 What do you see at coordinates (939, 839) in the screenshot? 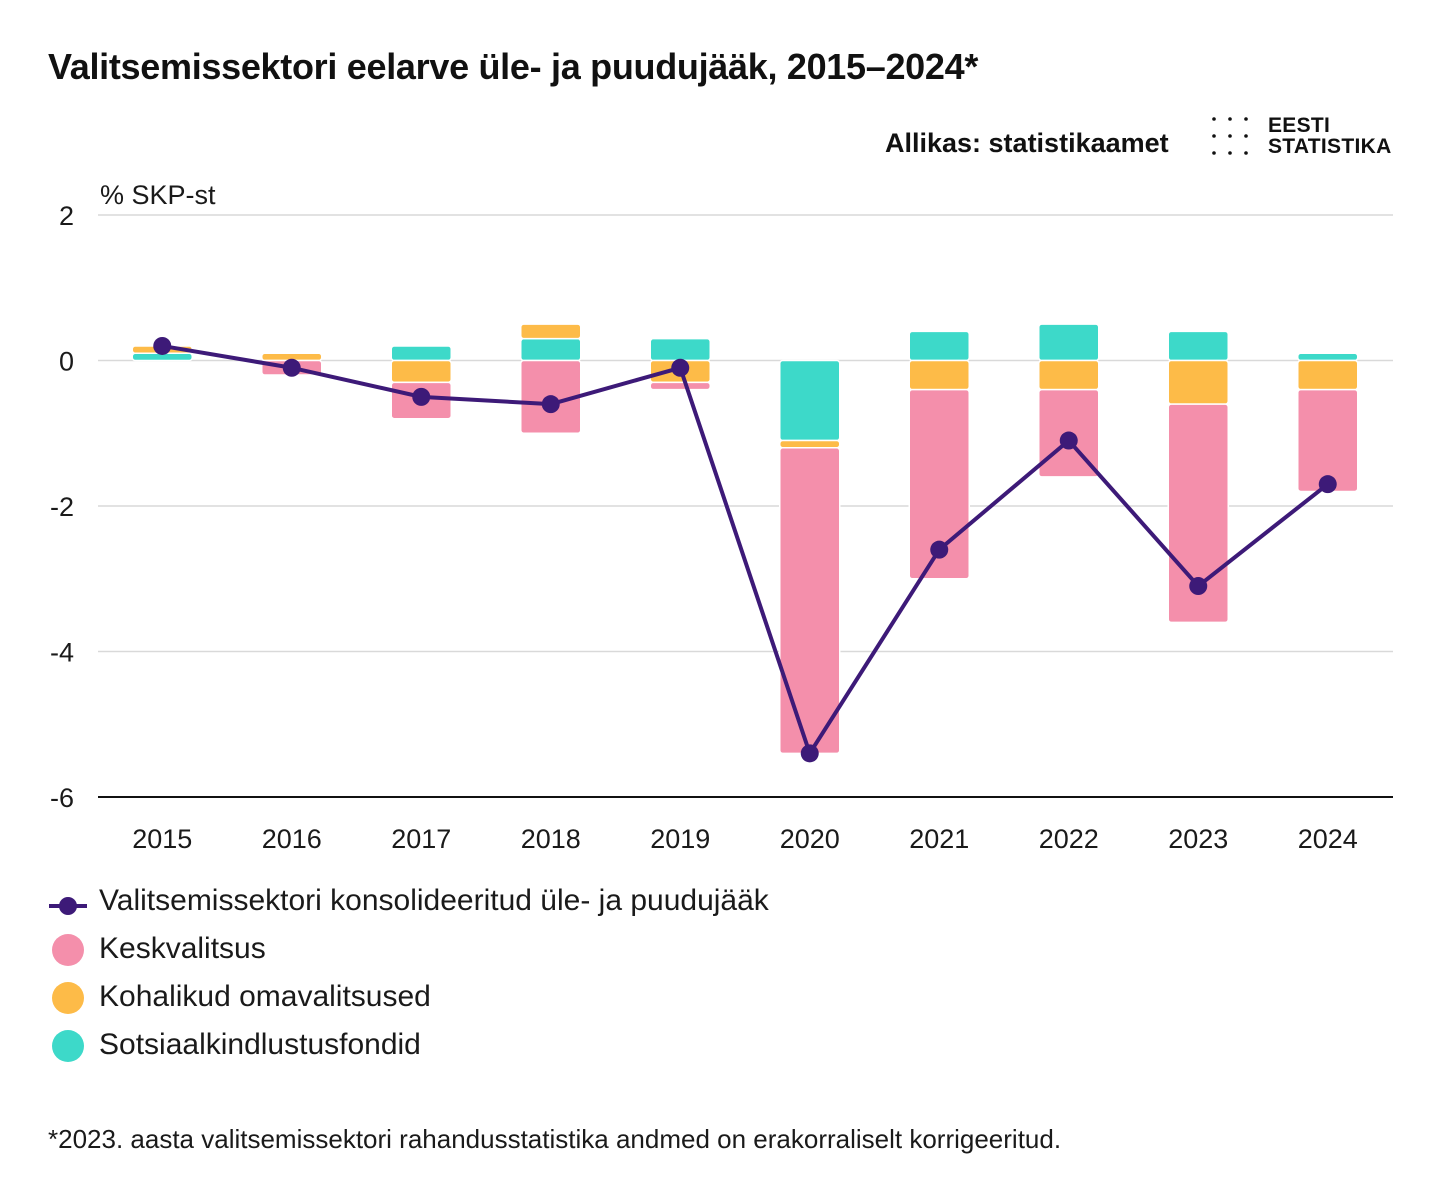
I see `x-tick-label: 2021` at bounding box center [939, 839].